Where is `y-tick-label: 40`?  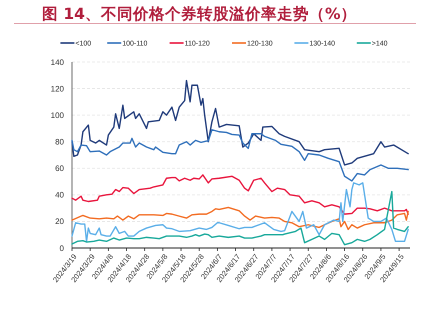
y-tick-label: 40 is located at coordinates (60, 195).